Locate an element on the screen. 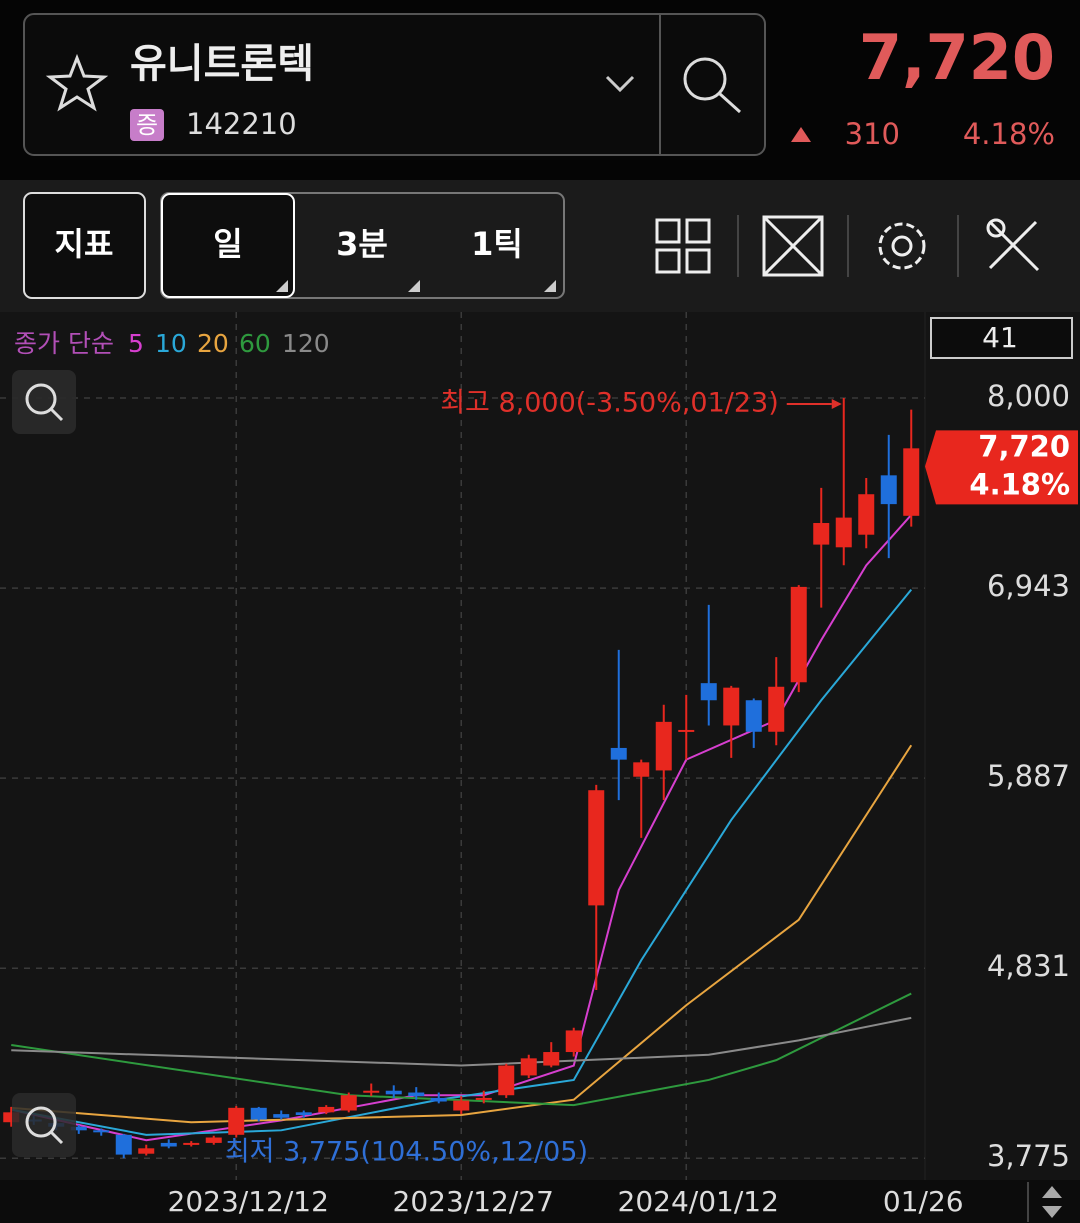 This screenshot has height=1223, width=1080. scroll-down is located at coordinates (1052, 1212).